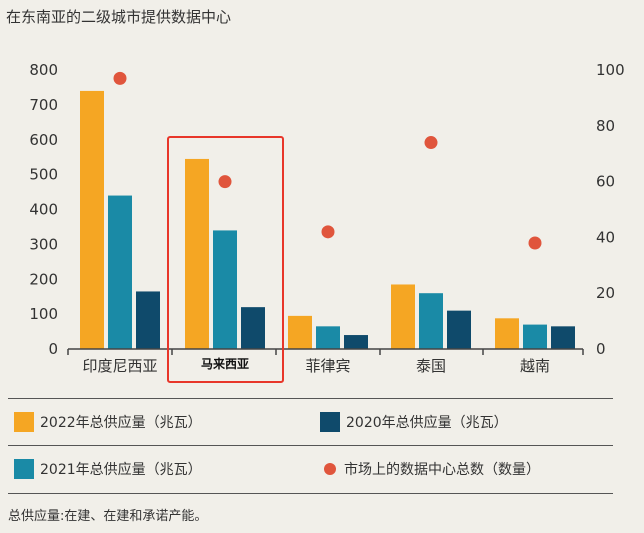  What do you see at coordinates (43, 279) in the screenshot?
I see `y-left-tick-label: 200` at bounding box center [43, 279].